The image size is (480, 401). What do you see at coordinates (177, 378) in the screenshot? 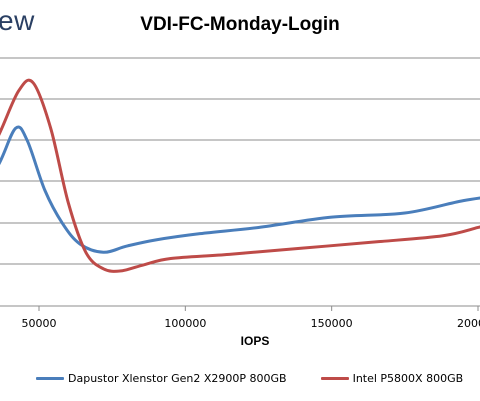
I see `legend-label-dapustor: Dapustor Xlenstor Gen2 X2900P 800GB` at bounding box center [177, 378].